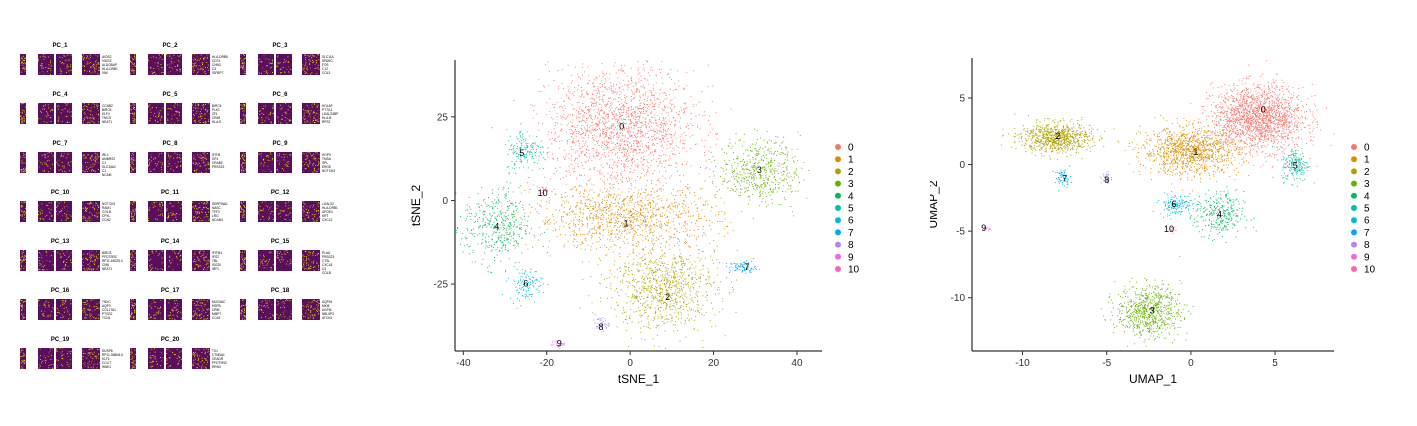 Image resolution: width=1417 pixels, height=426 pixels. I want to click on gene-label: HOPX, so click(327, 155).